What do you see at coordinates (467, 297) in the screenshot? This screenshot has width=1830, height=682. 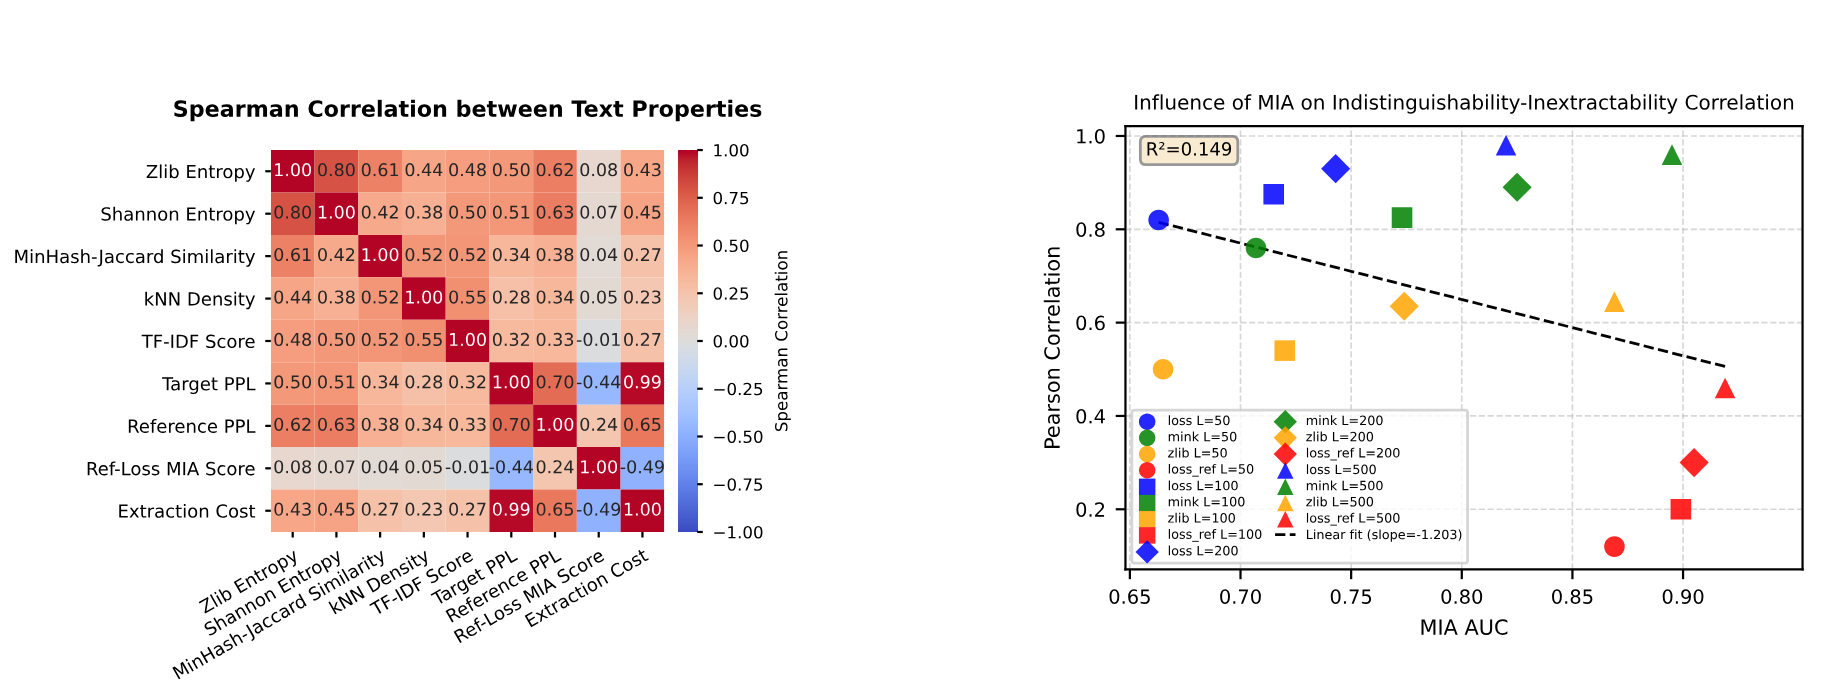 I see `data-label: 0.55` at bounding box center [467, 297].